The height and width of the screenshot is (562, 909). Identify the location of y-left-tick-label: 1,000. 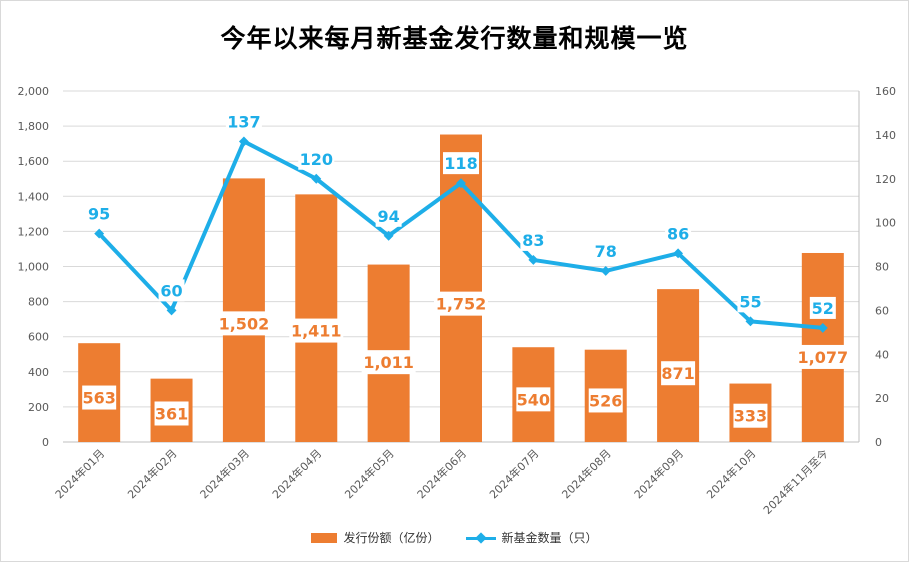
(34, 267).